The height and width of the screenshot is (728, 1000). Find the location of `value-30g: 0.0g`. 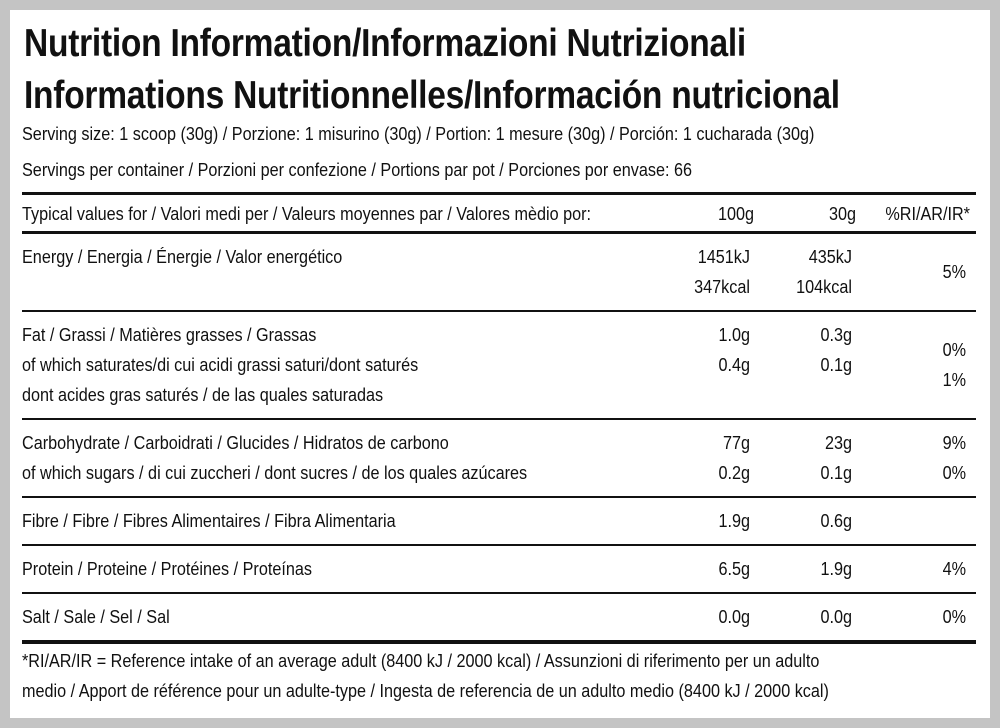

value-30g: 0.0g is located at coordinates (836, 617).